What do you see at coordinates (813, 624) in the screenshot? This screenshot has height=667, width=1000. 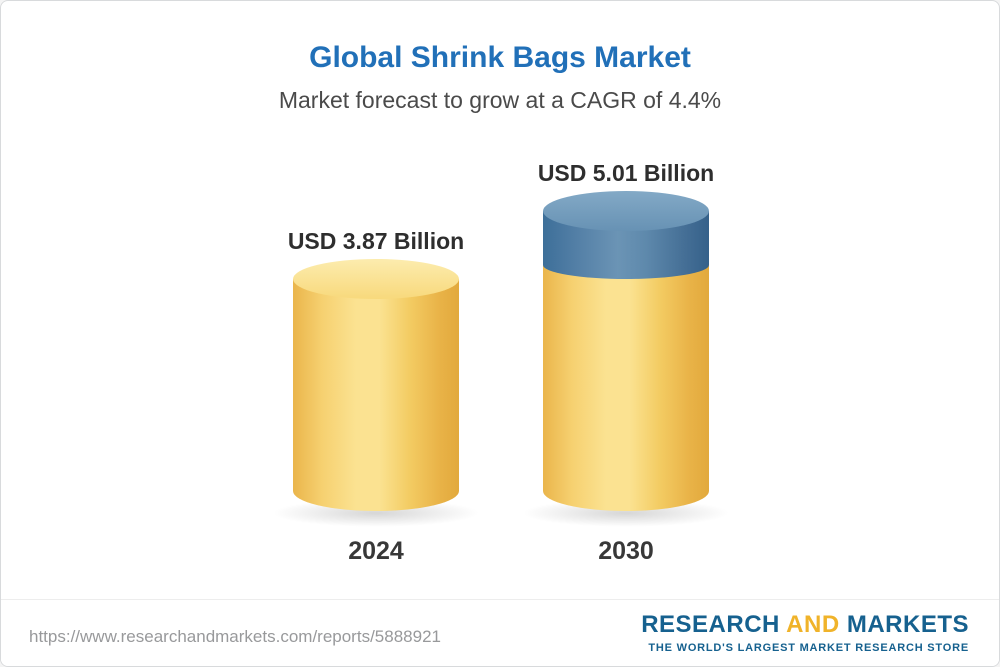 I see `logo-word-and: AND` at bounding box center [813, 624].